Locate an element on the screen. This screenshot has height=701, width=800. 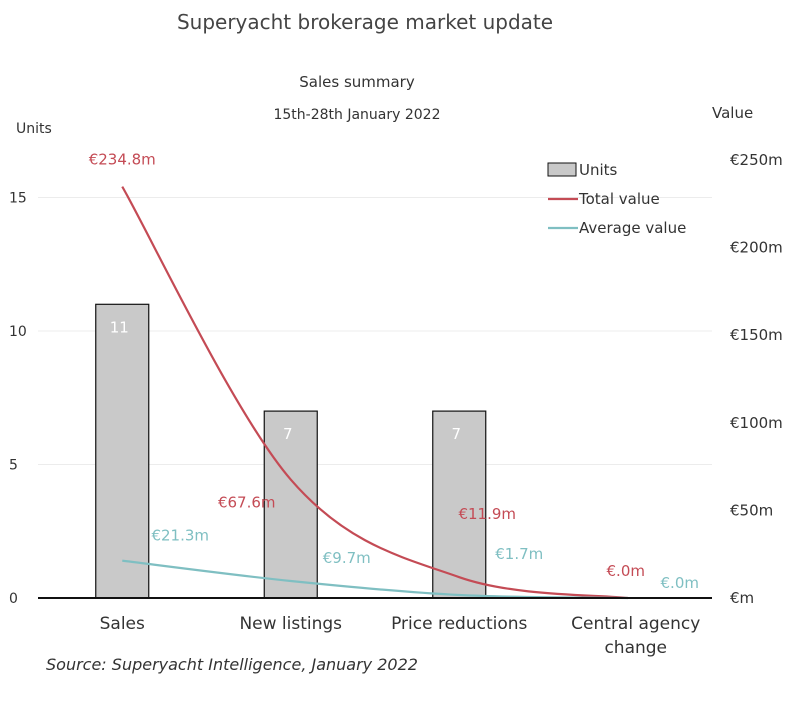
category-label: Price reductions is located at coordinates (459, 624).